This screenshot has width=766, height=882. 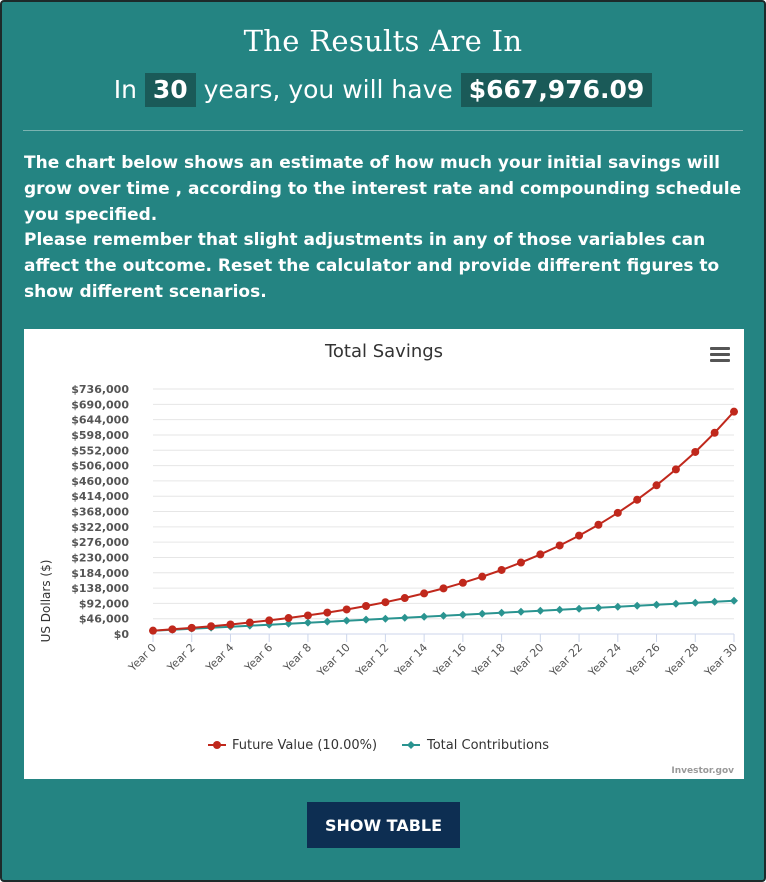 What do you see at coordinates (100, 573) in the screenshot?
I see `y-tick-label: $184,000` at bounding box center [100, 573].